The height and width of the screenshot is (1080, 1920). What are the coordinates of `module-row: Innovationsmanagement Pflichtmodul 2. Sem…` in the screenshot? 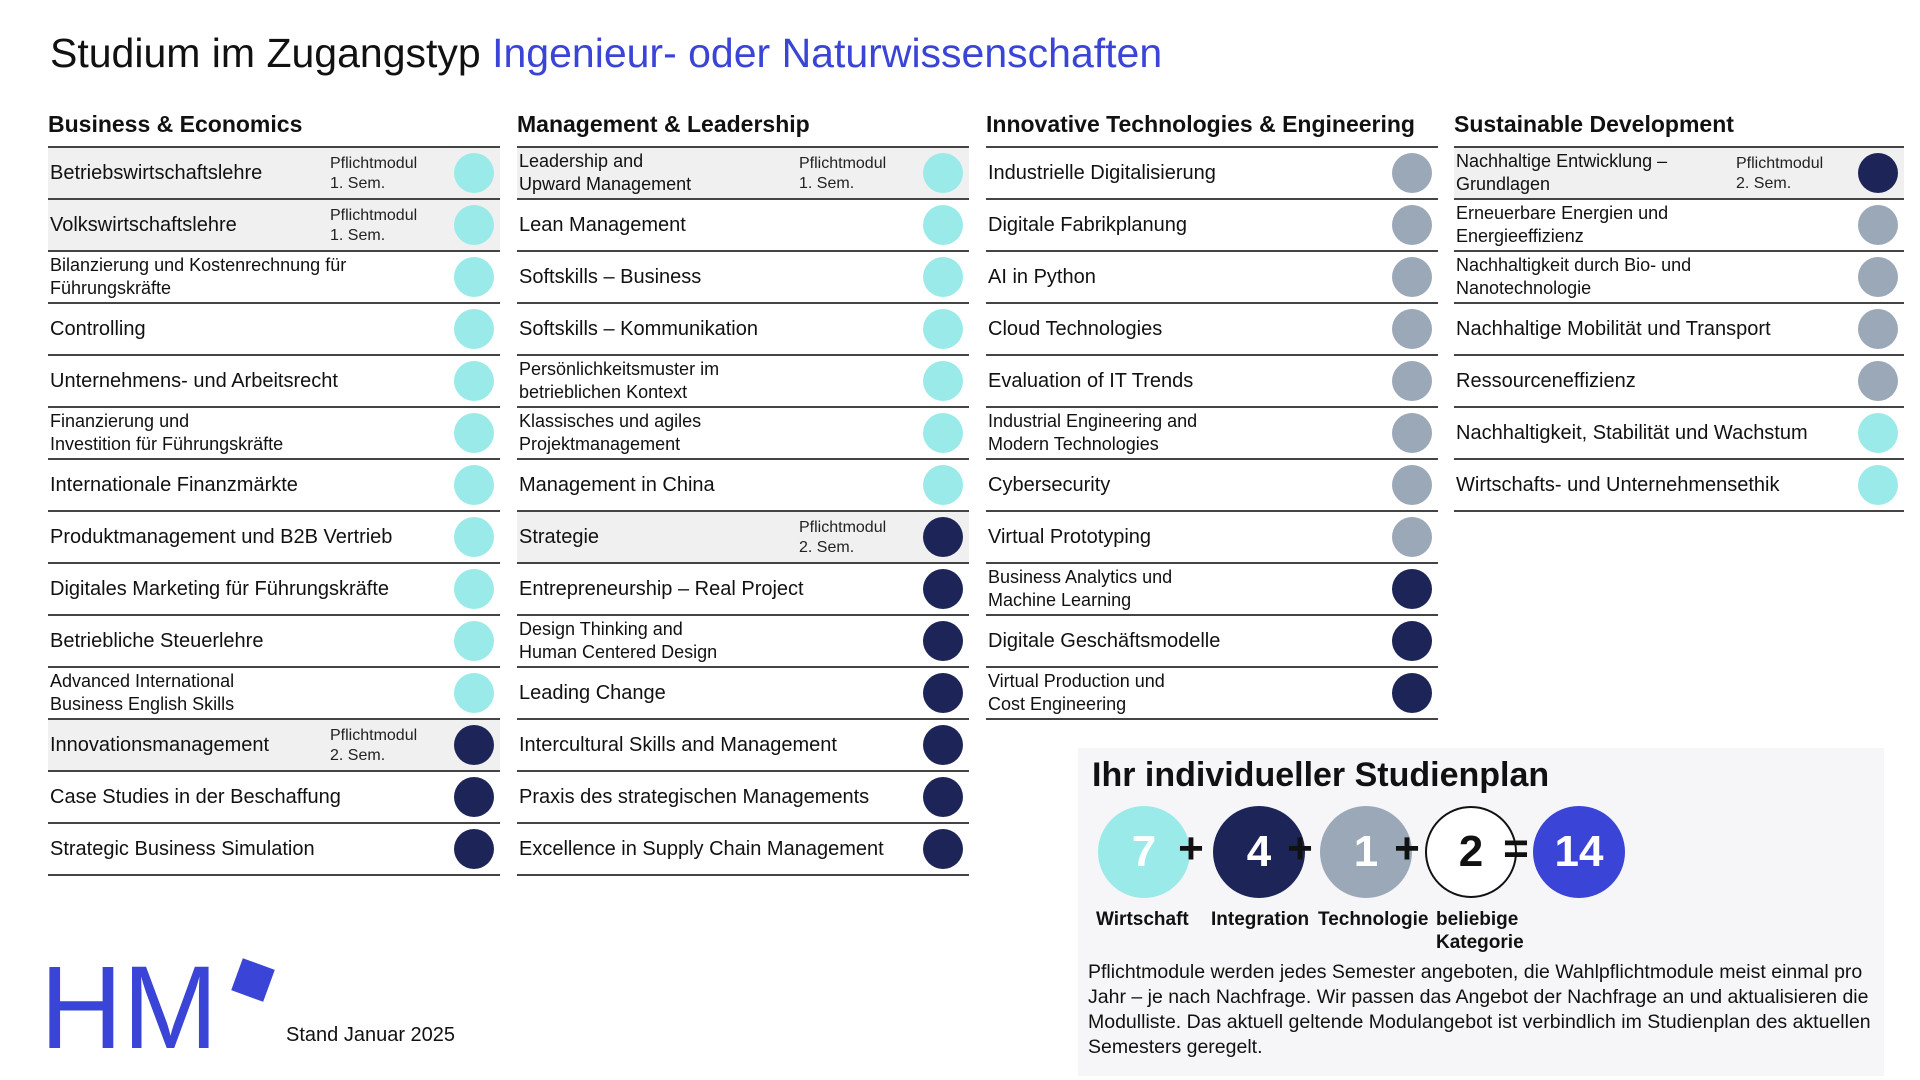 It's located at (274, 746).